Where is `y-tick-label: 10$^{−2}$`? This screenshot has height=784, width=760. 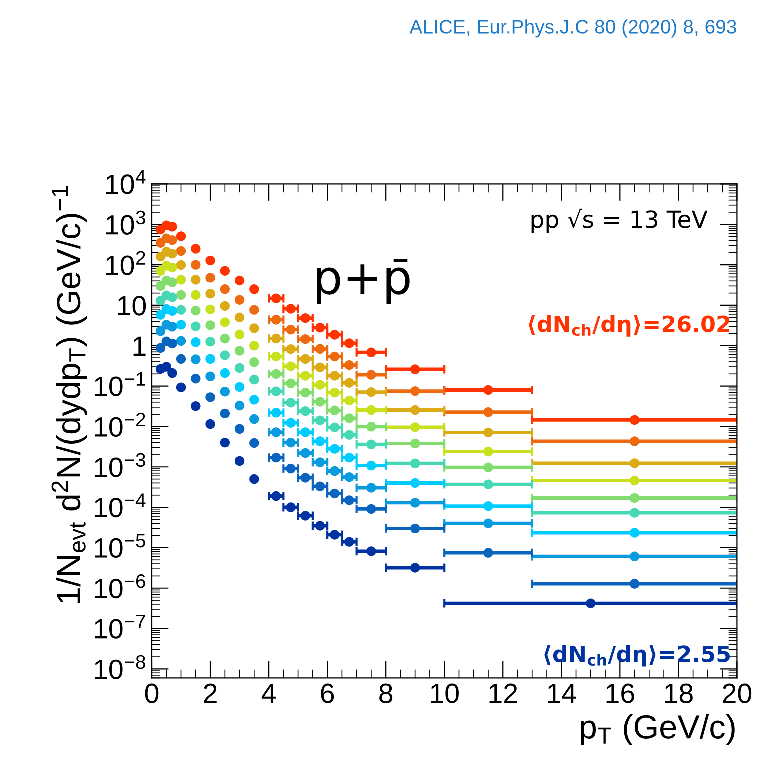 y-tick-label: 10$^{−2}$ is located at coordinates (120, 425).